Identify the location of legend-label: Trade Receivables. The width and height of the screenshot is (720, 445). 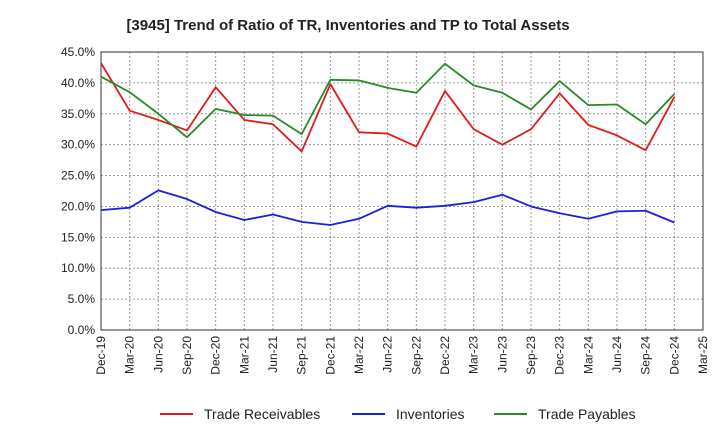
(262, 414).